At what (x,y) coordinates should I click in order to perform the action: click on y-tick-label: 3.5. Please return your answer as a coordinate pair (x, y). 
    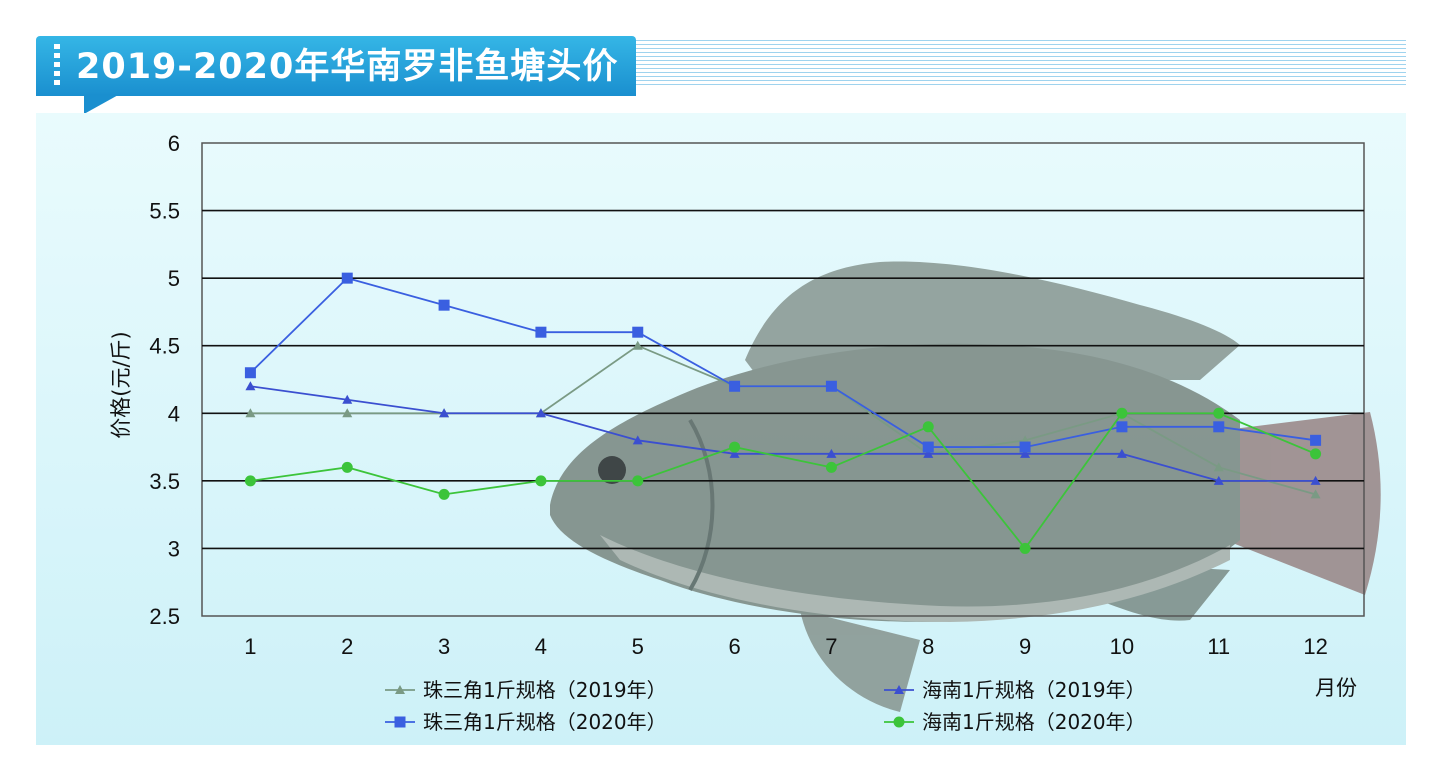
    Looking at the image, I should click on (164, 481).